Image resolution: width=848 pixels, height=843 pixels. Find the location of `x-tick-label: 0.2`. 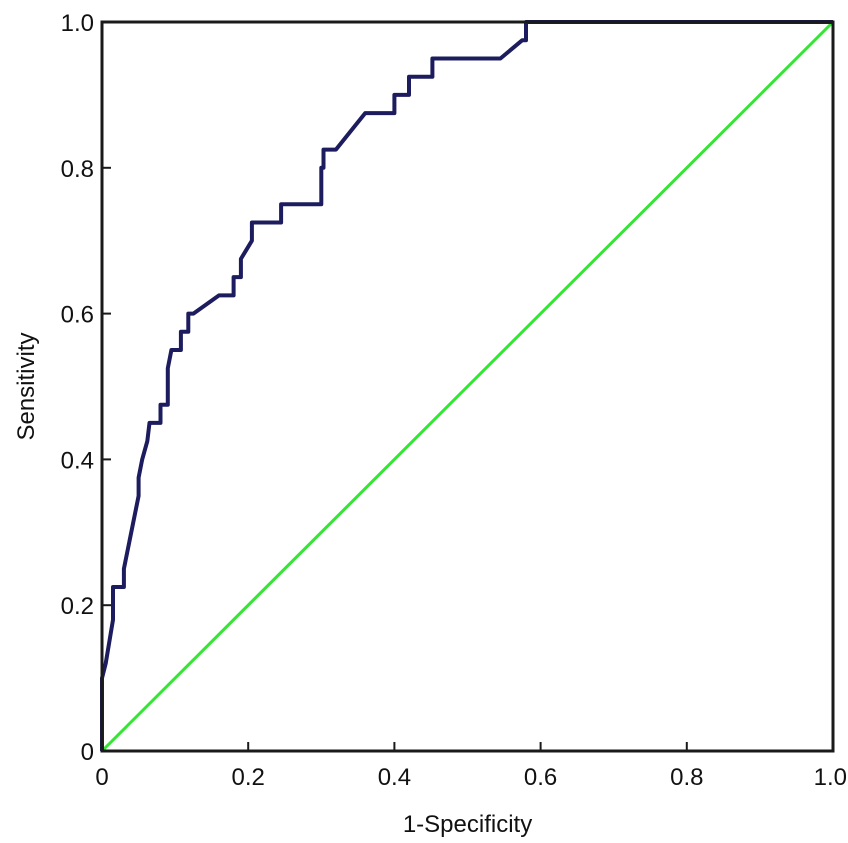

x-tick-label: 0.2 is located at coordinates (248, 777).